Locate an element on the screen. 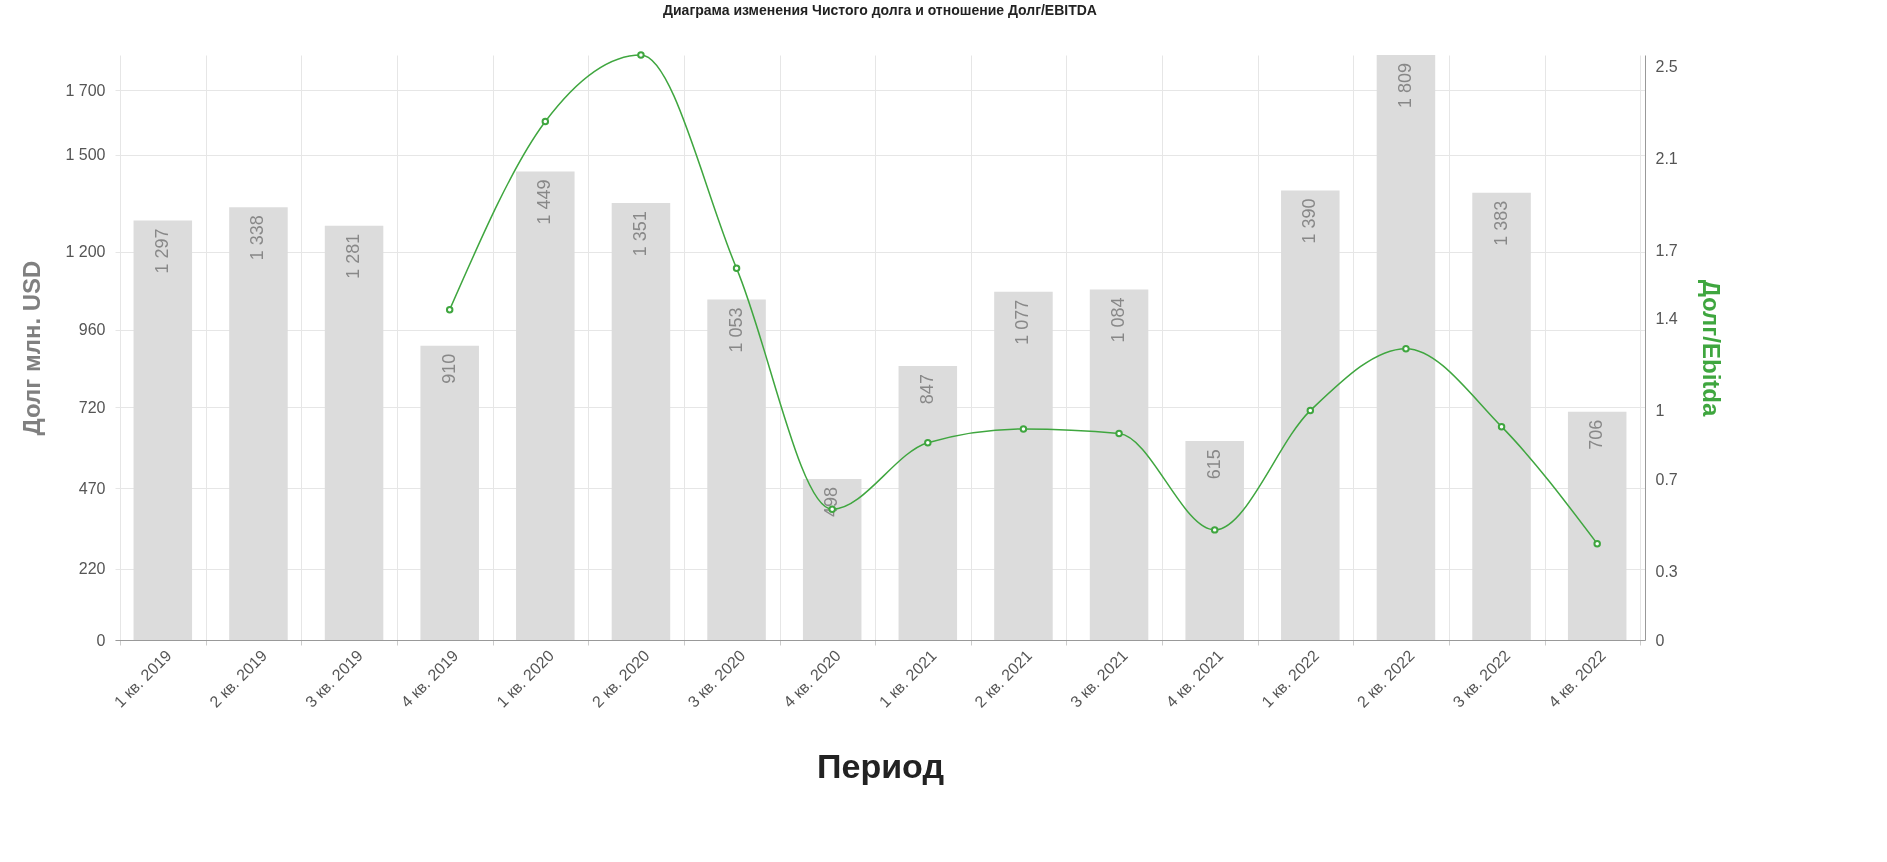 Image resolution: width=1887 pixels, height=862 pixels. y-tick-label: 1 500 is located at coordinates (85, 155).